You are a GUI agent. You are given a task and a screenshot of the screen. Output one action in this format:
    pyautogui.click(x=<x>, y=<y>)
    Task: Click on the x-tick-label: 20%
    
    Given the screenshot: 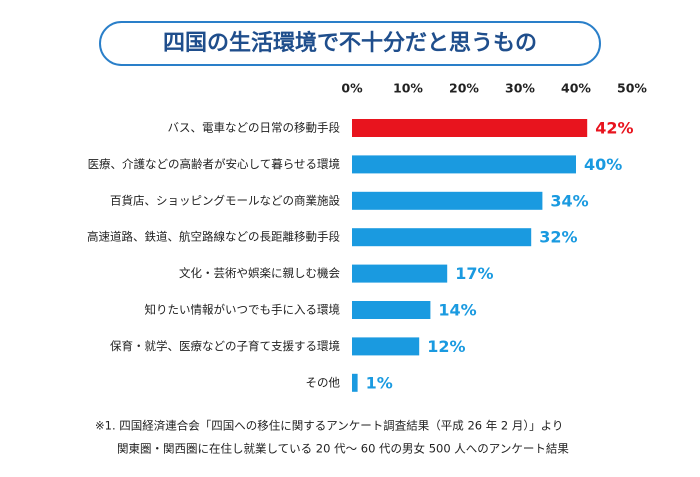 What is the action you would take?
    pyautogui.click(x=464, y=88)
    